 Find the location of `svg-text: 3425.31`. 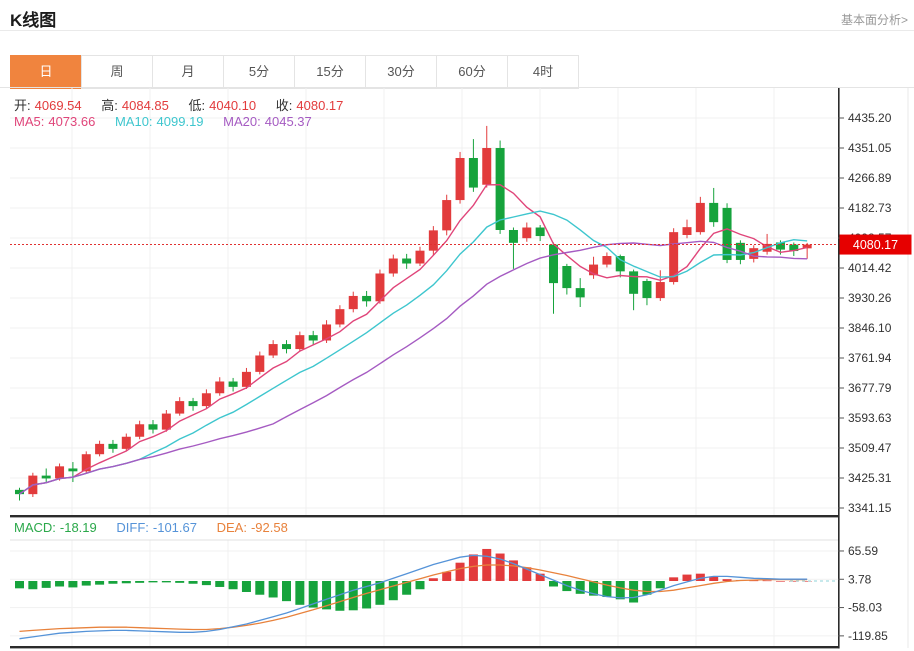

svg-text: 3425.31 is located at coordinates (870, 478).